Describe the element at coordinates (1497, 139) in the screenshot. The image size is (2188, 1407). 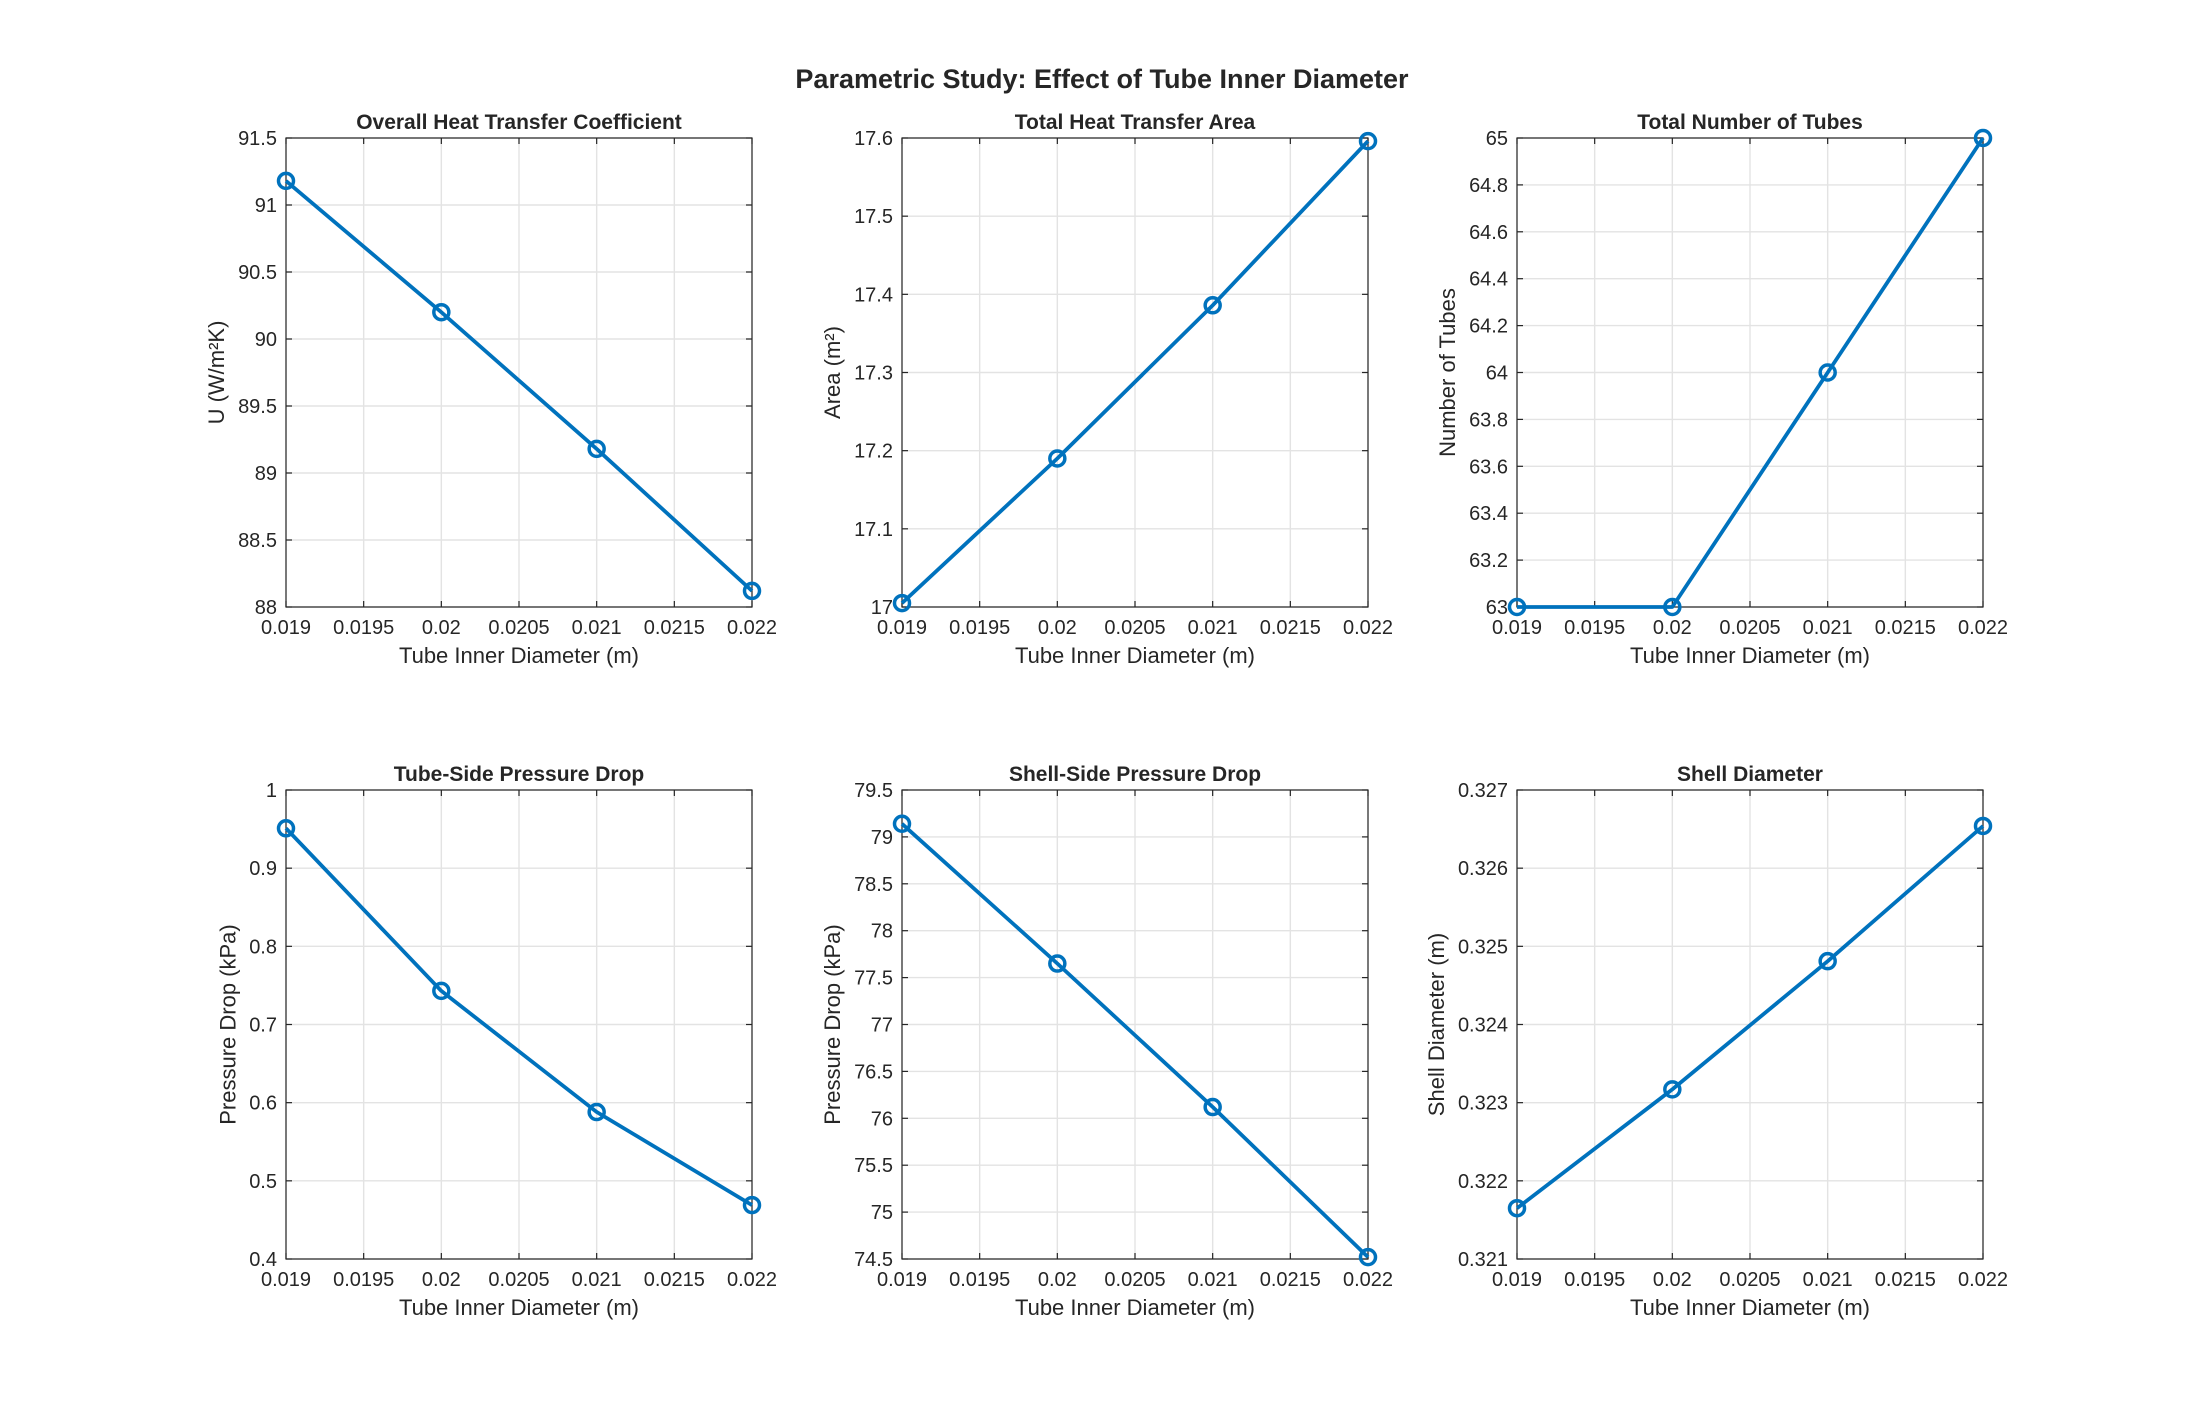
I see `y-tick-label: 65` at that location.